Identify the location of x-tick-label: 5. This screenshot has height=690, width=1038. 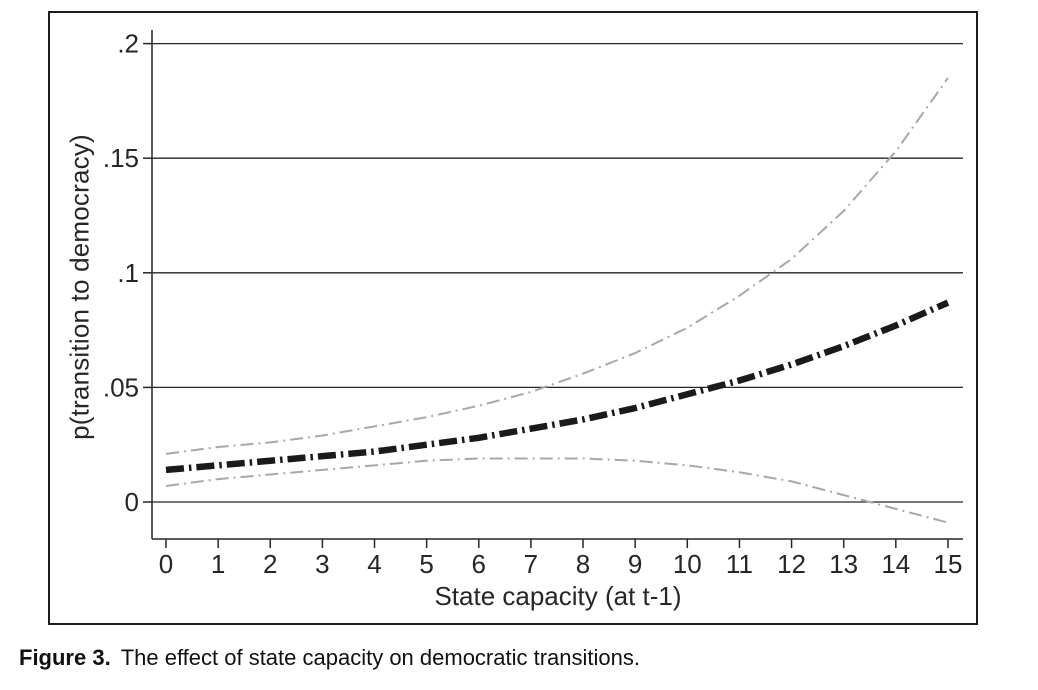
(426, 564).